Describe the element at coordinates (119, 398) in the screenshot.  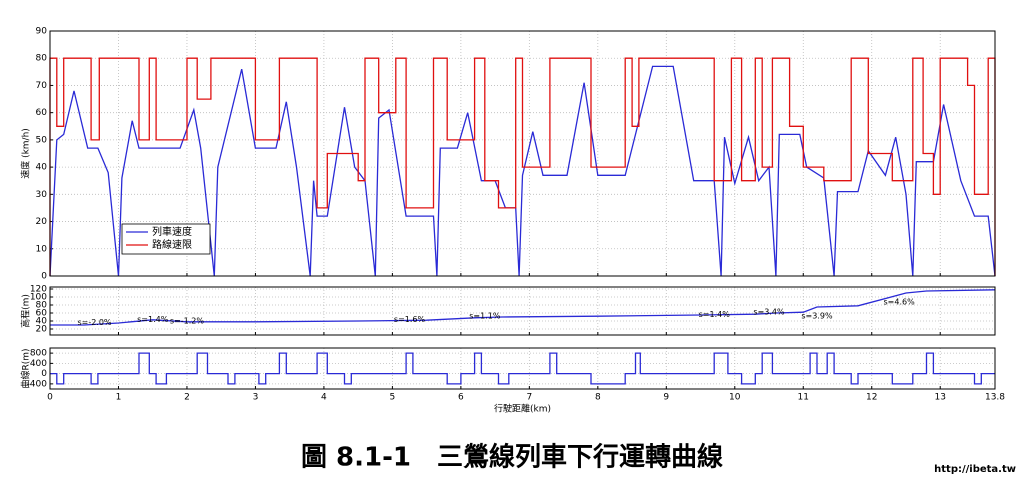
I see `x-tick-label: 1` at that location.